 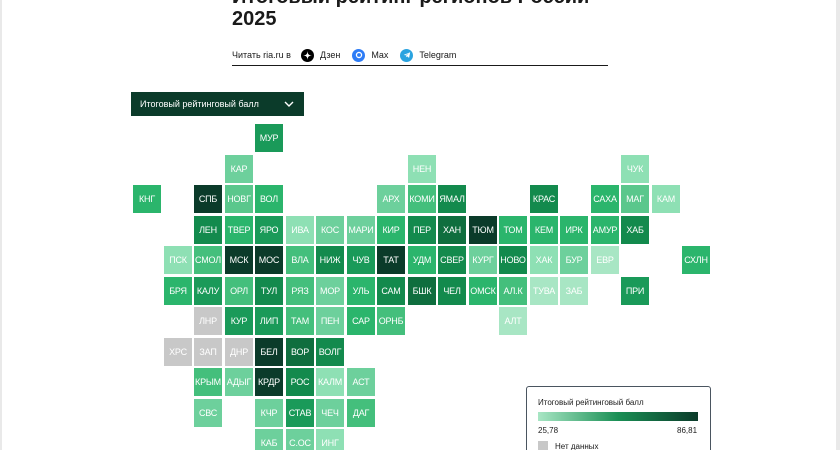 I want to click on region-tile: КАР, so click(x=239, y=169).